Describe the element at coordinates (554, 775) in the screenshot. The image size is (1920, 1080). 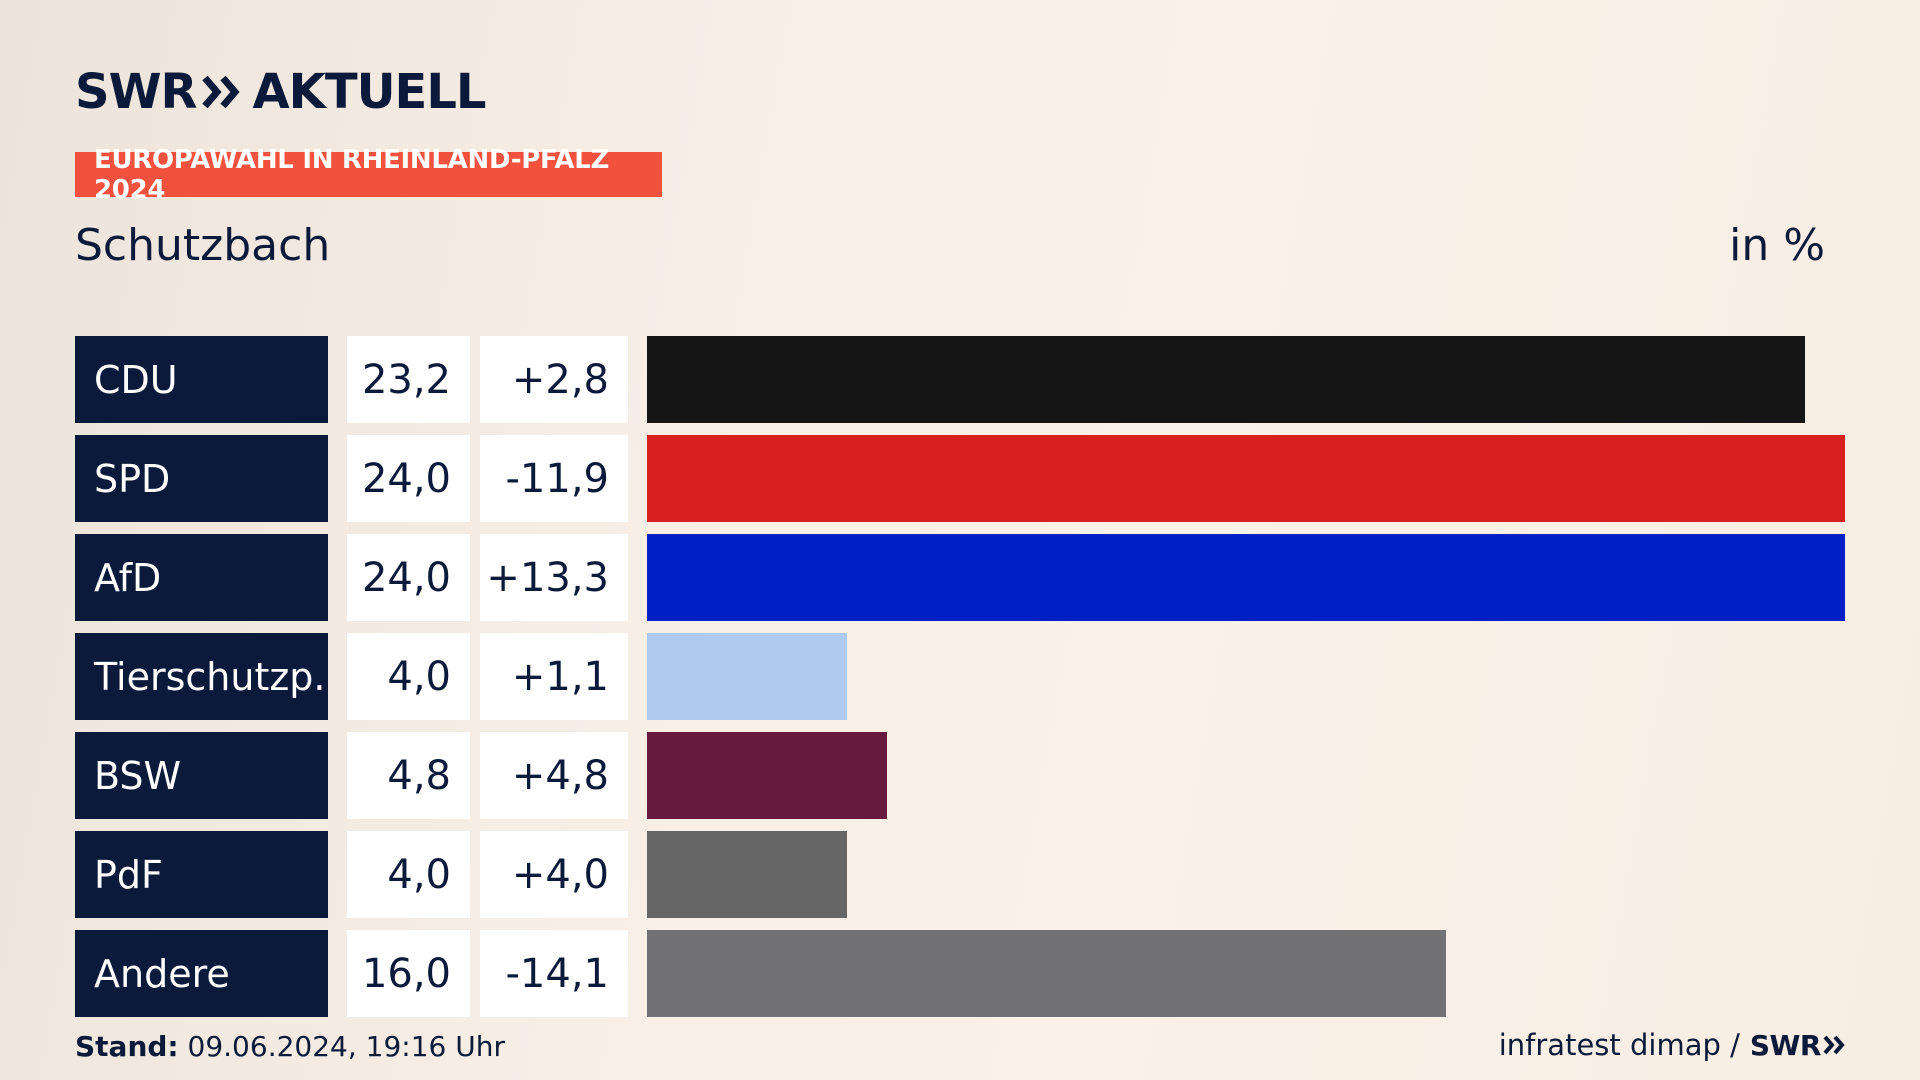
I see `diff-label: +4,8` at that location.